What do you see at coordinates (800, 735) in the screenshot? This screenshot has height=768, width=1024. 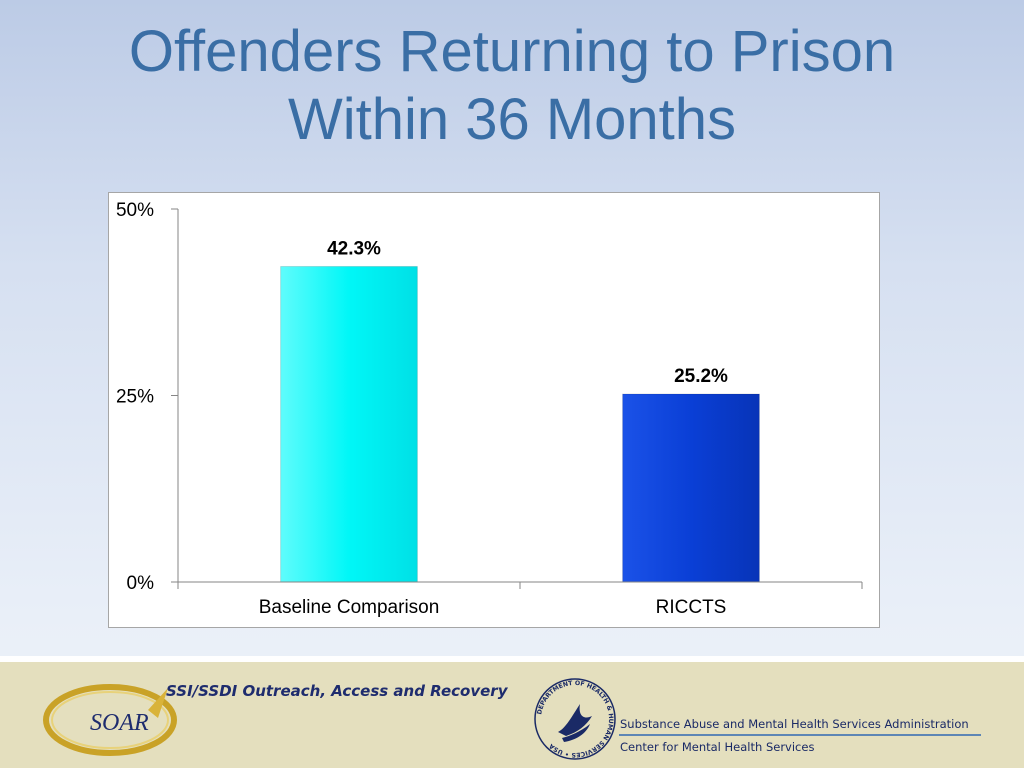 I see `samhsa-divider` at bounding box center [800, 735].